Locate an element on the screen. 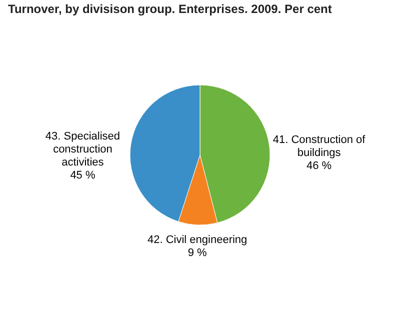 The image size is (400, 320). data-label: 45 % is located at coordinates (83, 175).